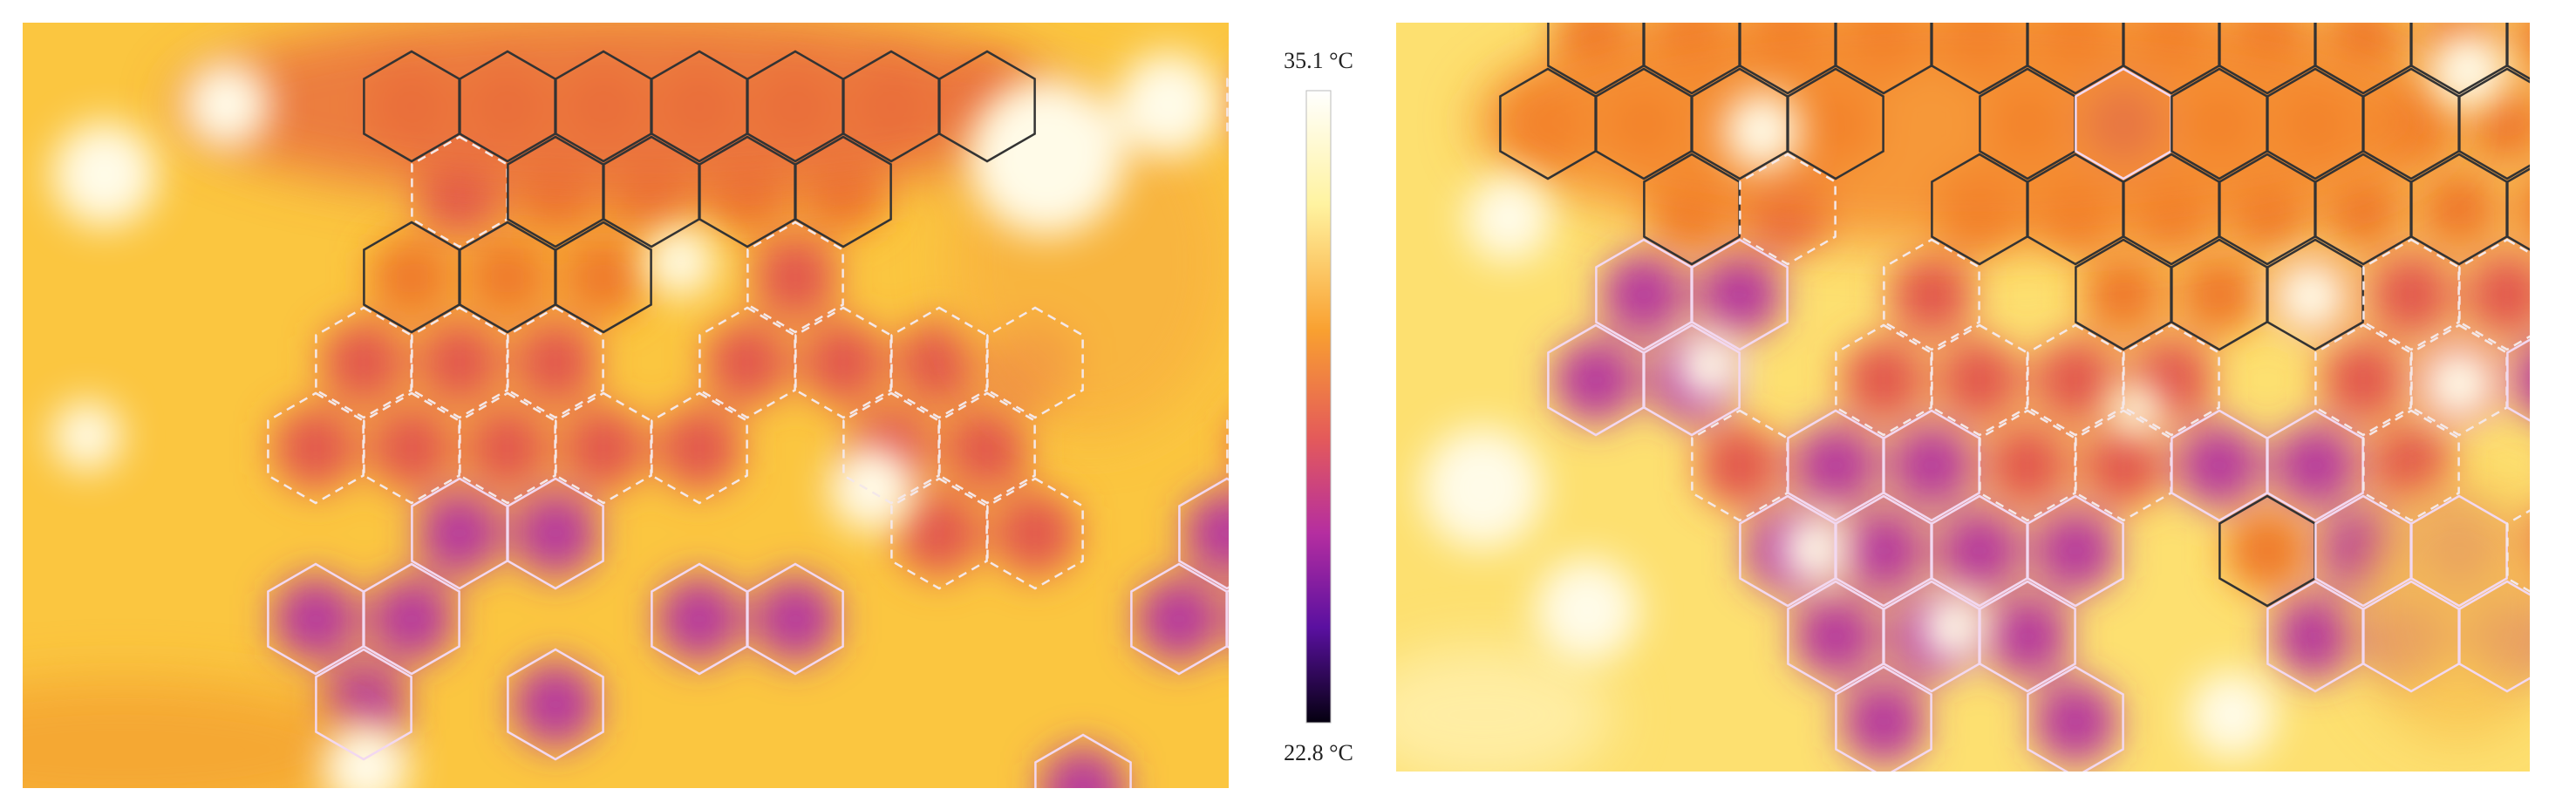 The width and height of the screenshot is (2576, 809). I want to click on colorbar-gradient, so click(1319, 407).